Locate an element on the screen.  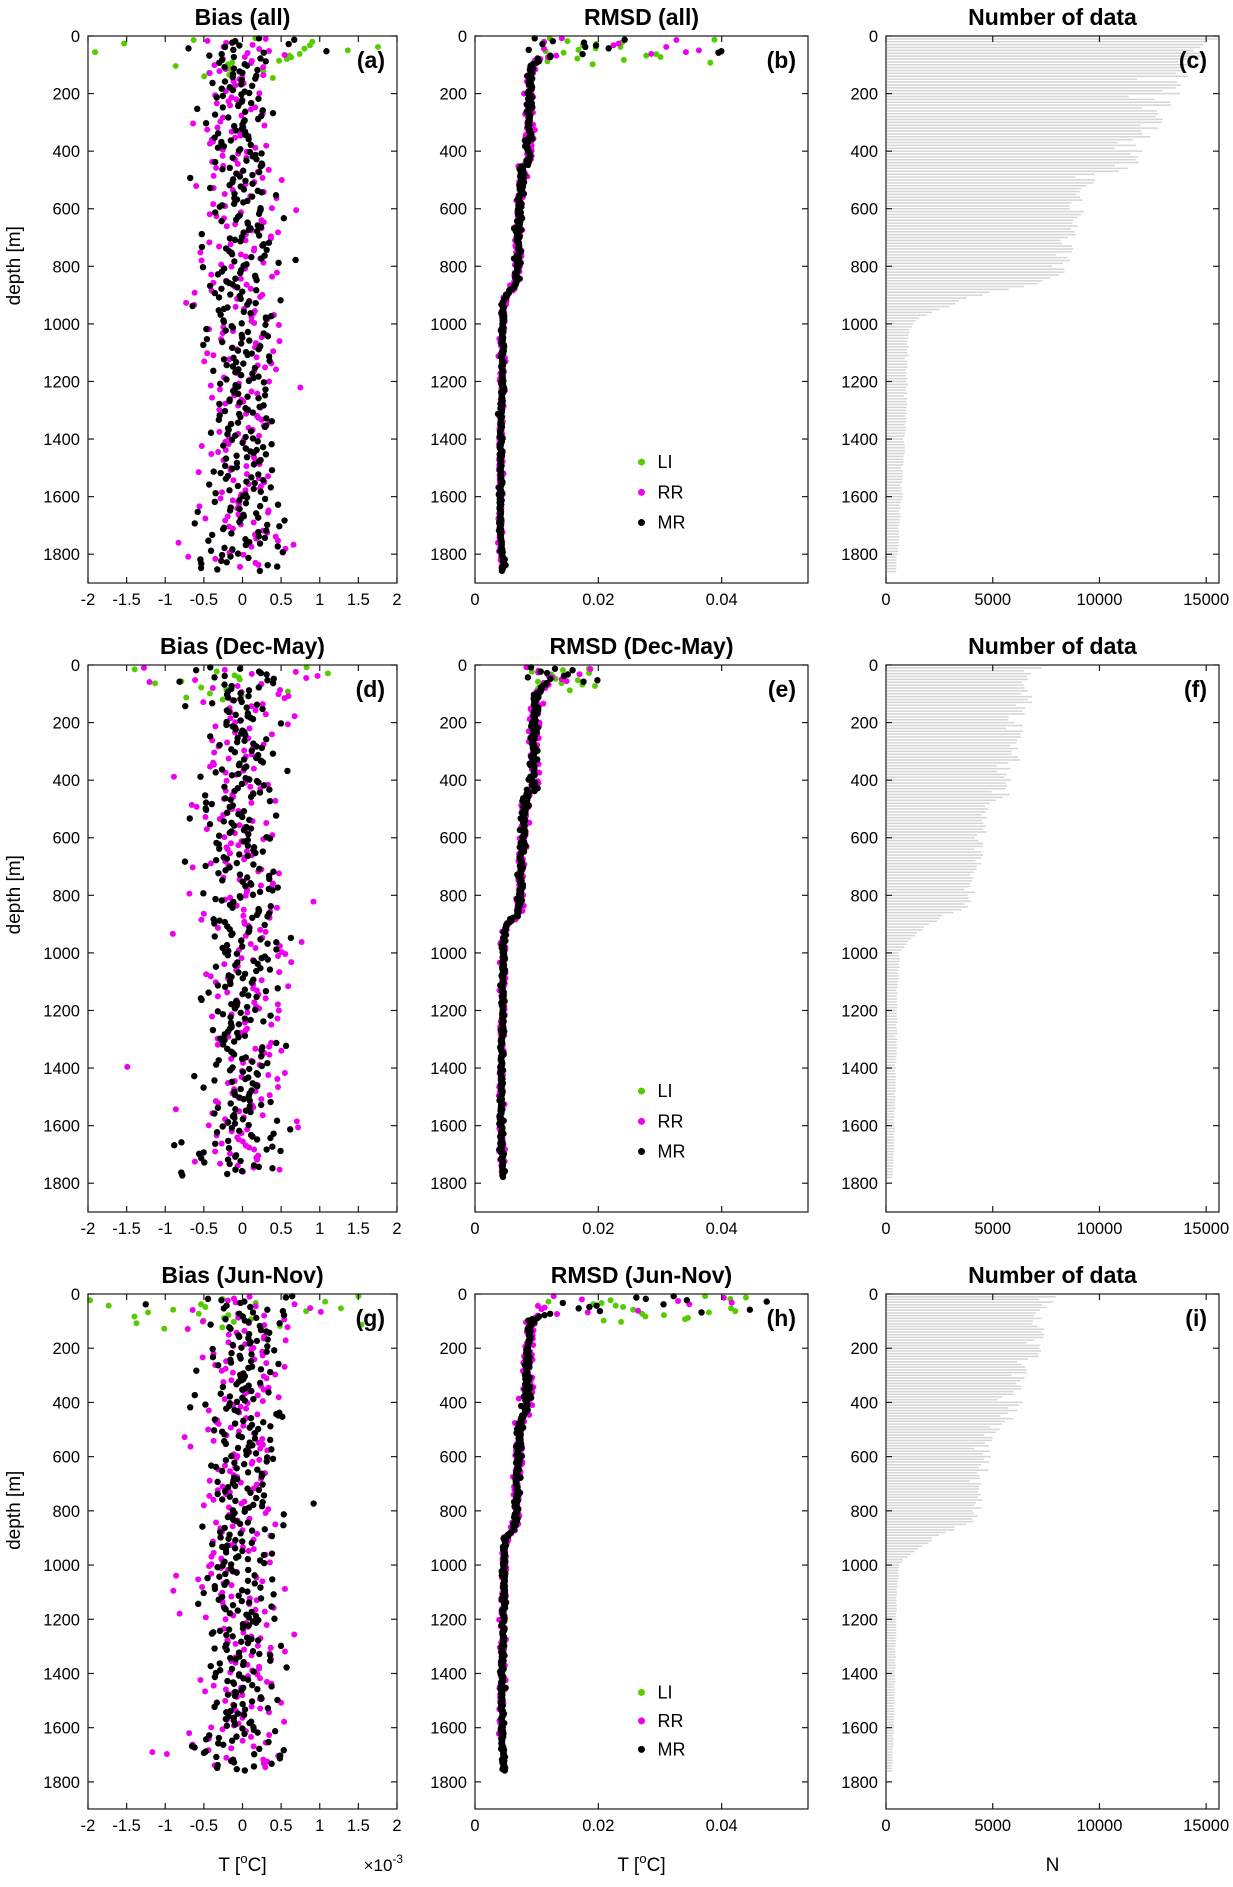
panel-b-title: RMSD (all) is located at coordinates (641, 17).